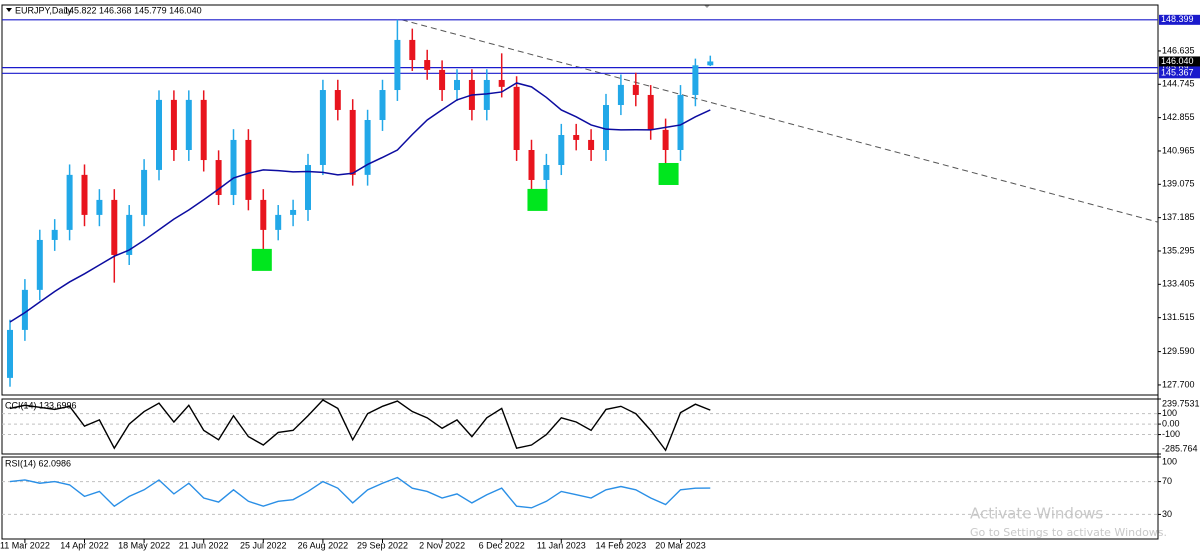 The width and height of the screenshot is (1200, 554). I want to click on price-tag: 145.367, so click(1177, 73).